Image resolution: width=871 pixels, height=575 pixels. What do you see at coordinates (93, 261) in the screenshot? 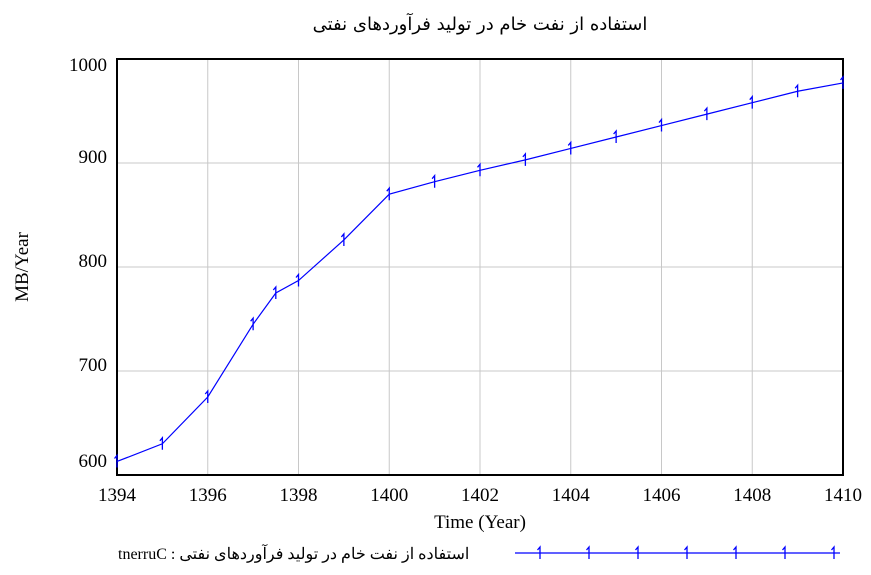
I see `y-tick-label: 800` at bounding box center [93, 261].